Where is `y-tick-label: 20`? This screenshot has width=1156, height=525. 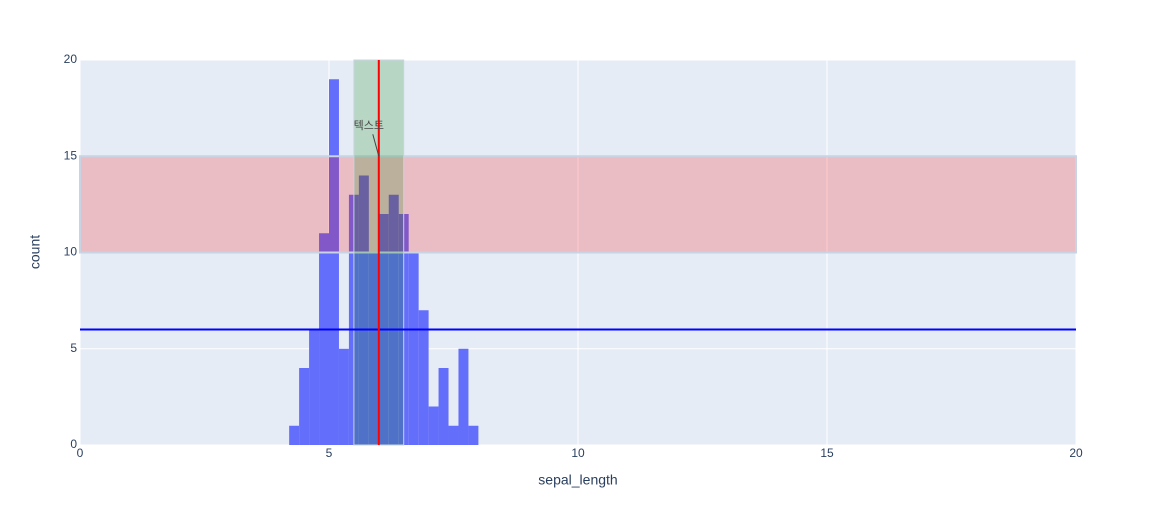
y-tick-label: 20 is located at coordinates (71, 59).